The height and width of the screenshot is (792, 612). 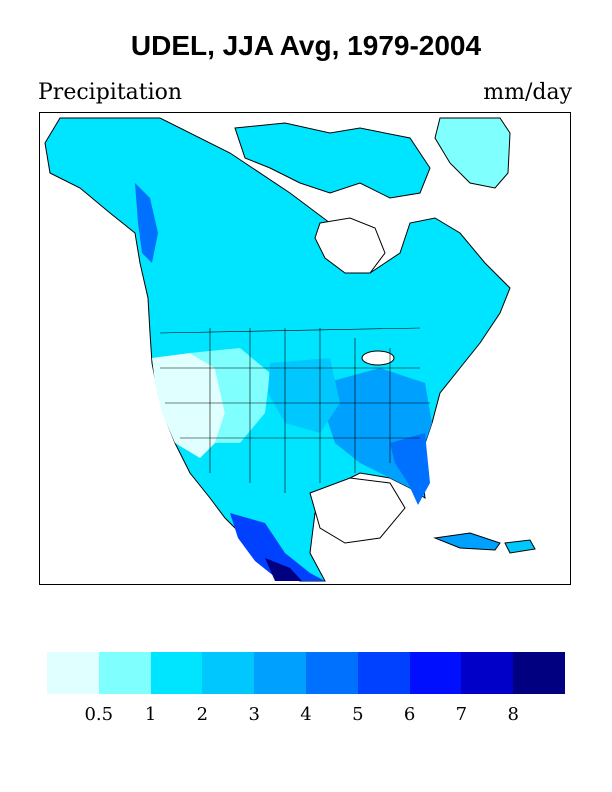 What do you see at coordinates (110, 92) in the screenshot?
I see `variable-label: Precipitation` at bounding box center [110, 92].